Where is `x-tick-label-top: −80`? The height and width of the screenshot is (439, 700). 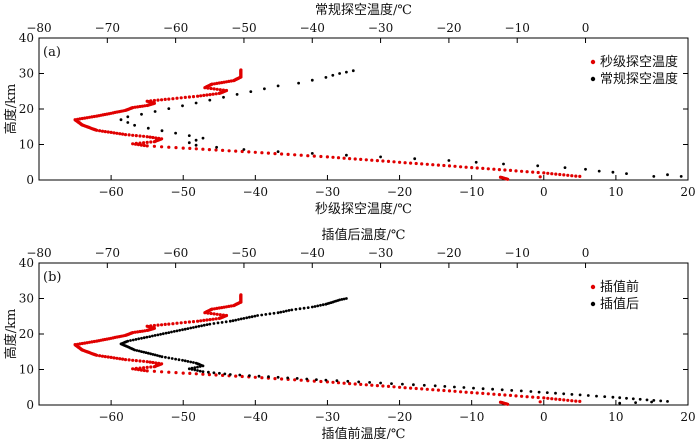 x-tick-label-top: −80 is located at coordinates (38, 28).